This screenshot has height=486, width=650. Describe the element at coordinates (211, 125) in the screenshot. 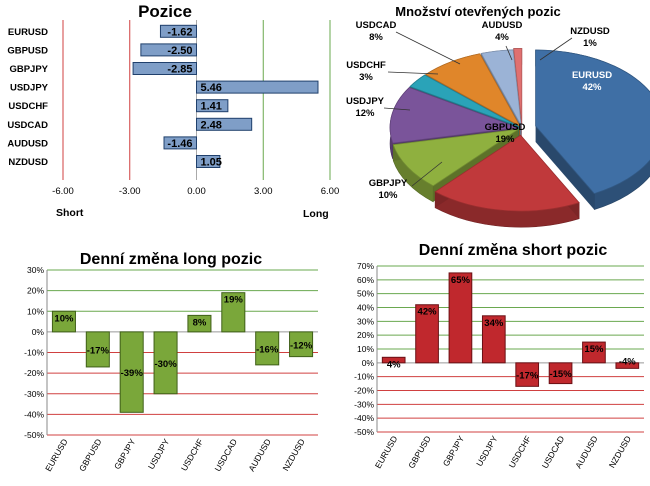

I see `pozice-value-label: 2.48` at that location.